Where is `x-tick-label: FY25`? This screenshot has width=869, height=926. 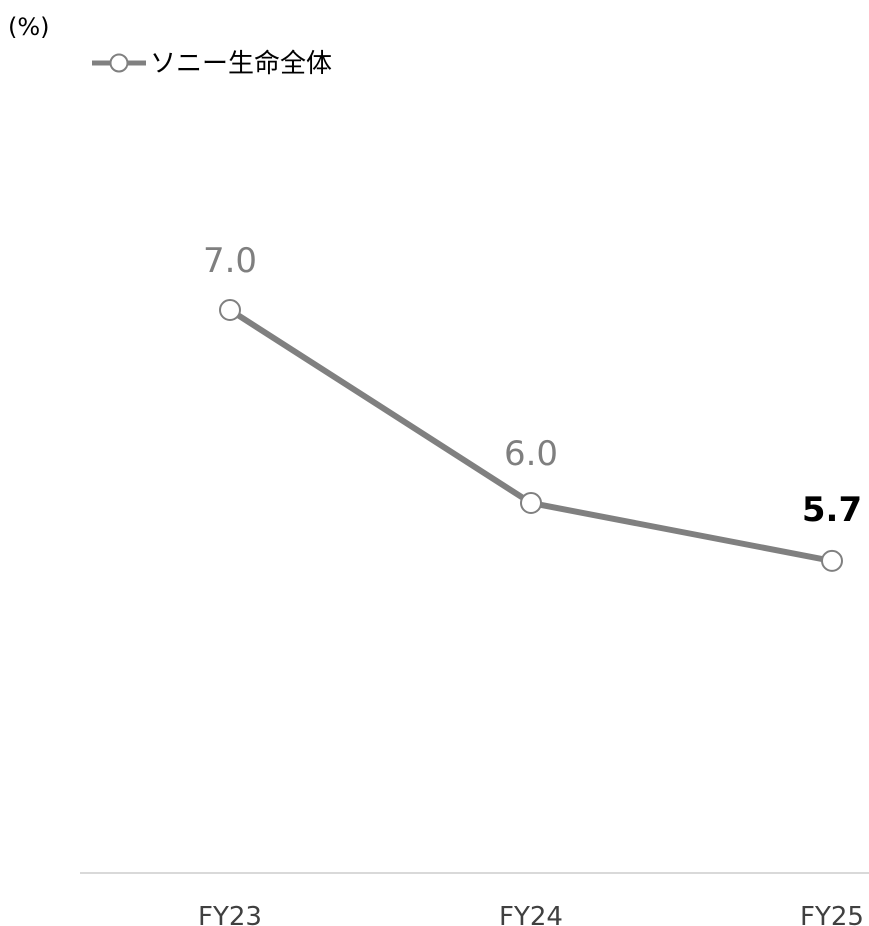 x-tick-label: FY25 is located at coordinates (832, 914).